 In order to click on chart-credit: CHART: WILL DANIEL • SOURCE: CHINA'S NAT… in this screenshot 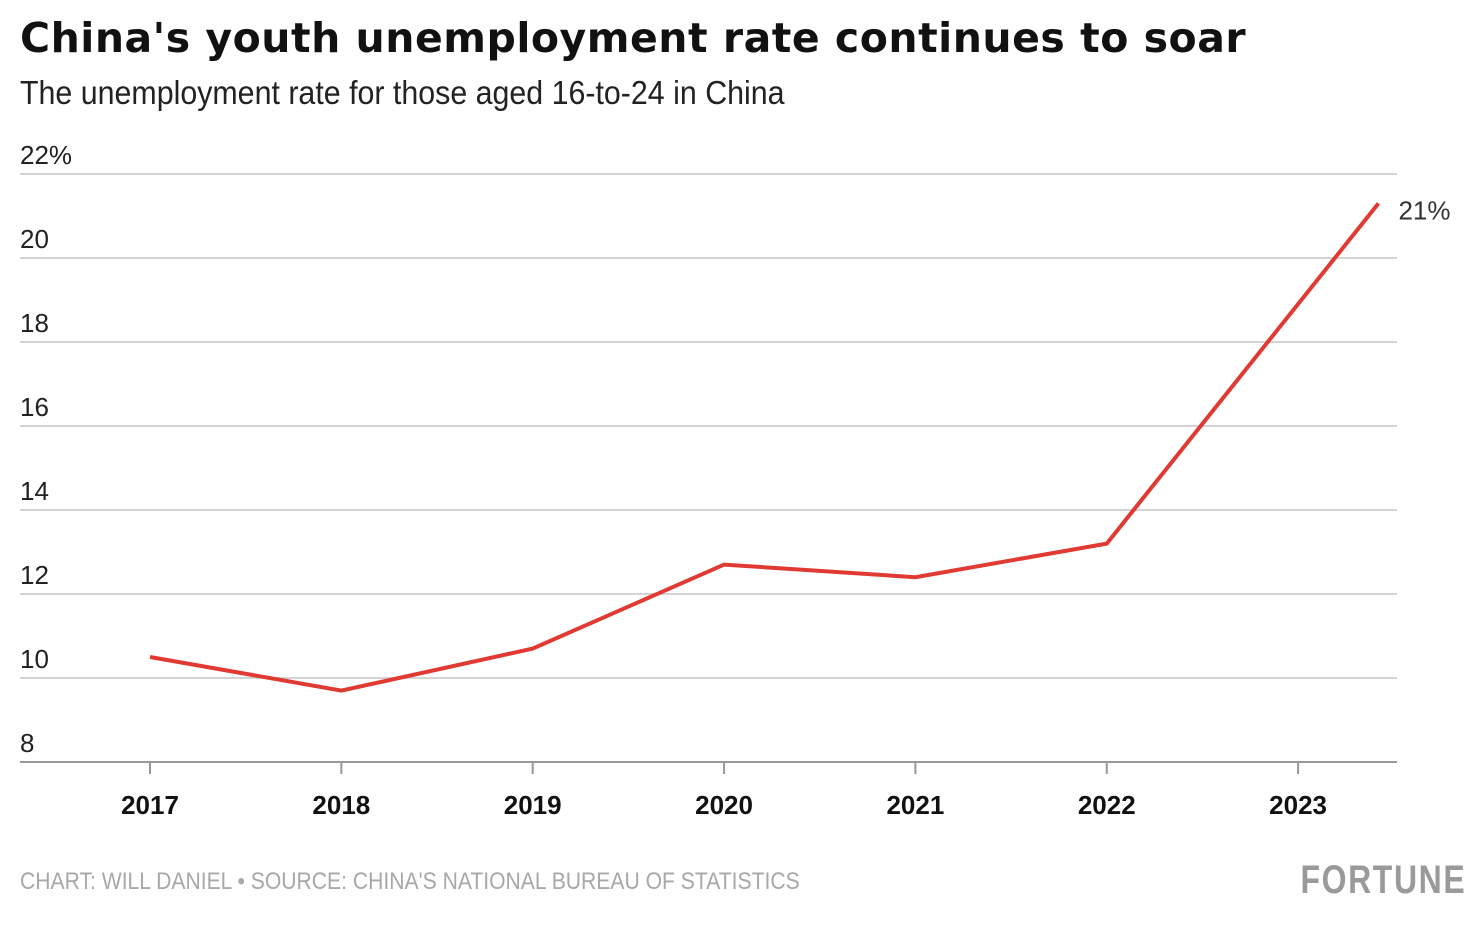, I will do `click(410, 881)`.